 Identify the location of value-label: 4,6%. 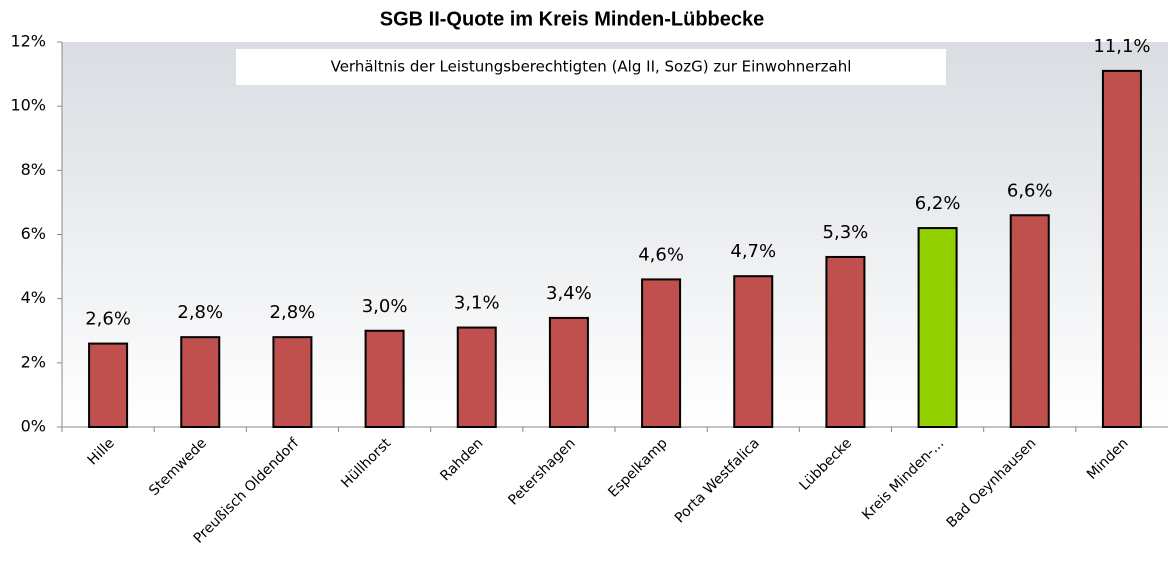
(661, 254).